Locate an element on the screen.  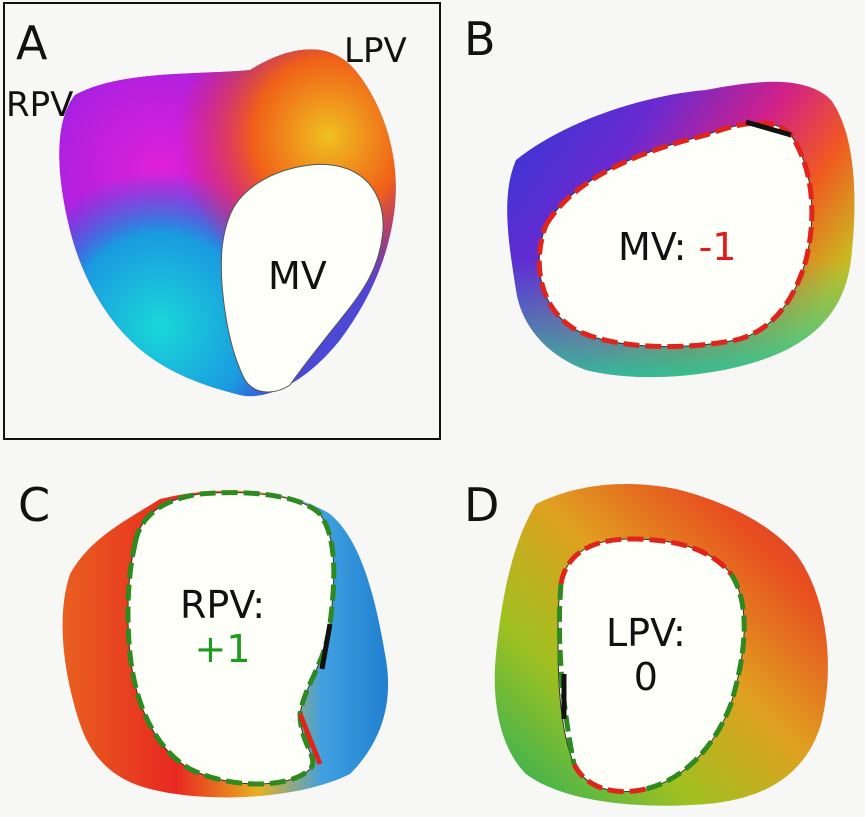
panel-letter-c: C is located at coordinates (34, 505).